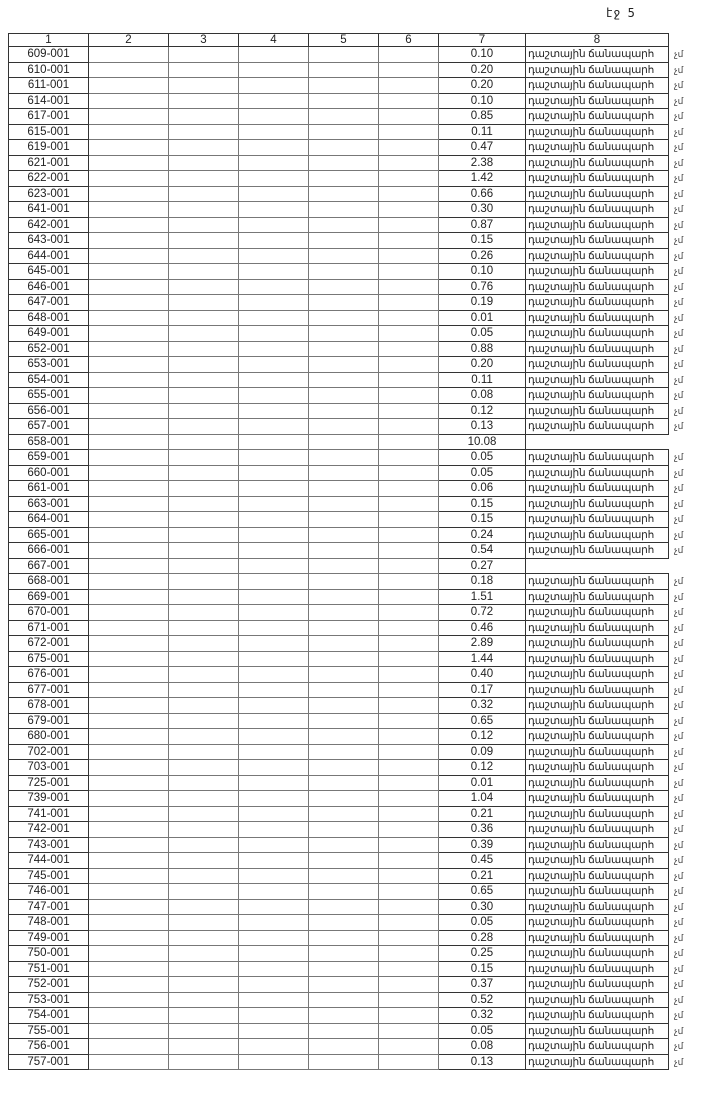 The width and height of the screenshot is (718, 1100). I want to click on table-row: 609-001 0.10 դաշտային ճանապարհ չմ, so click(358, 54).